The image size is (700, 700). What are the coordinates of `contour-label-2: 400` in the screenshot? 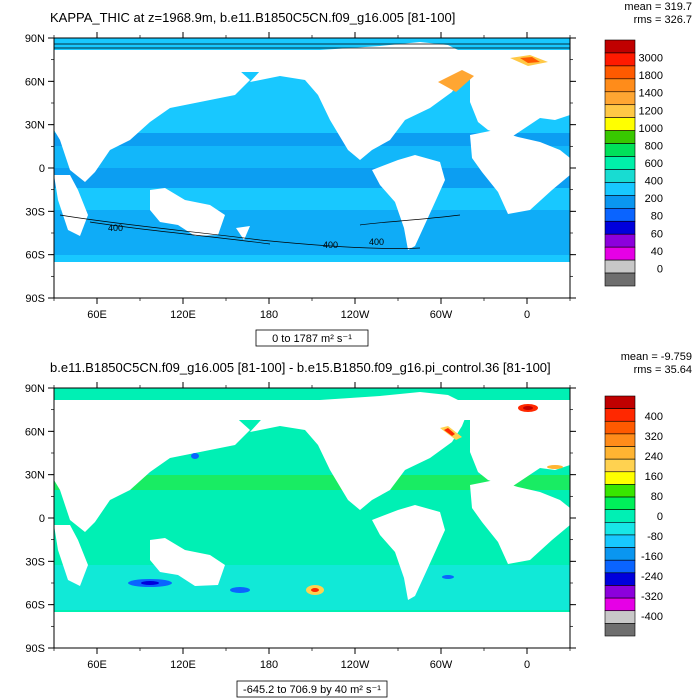 It's located at (330, 245).